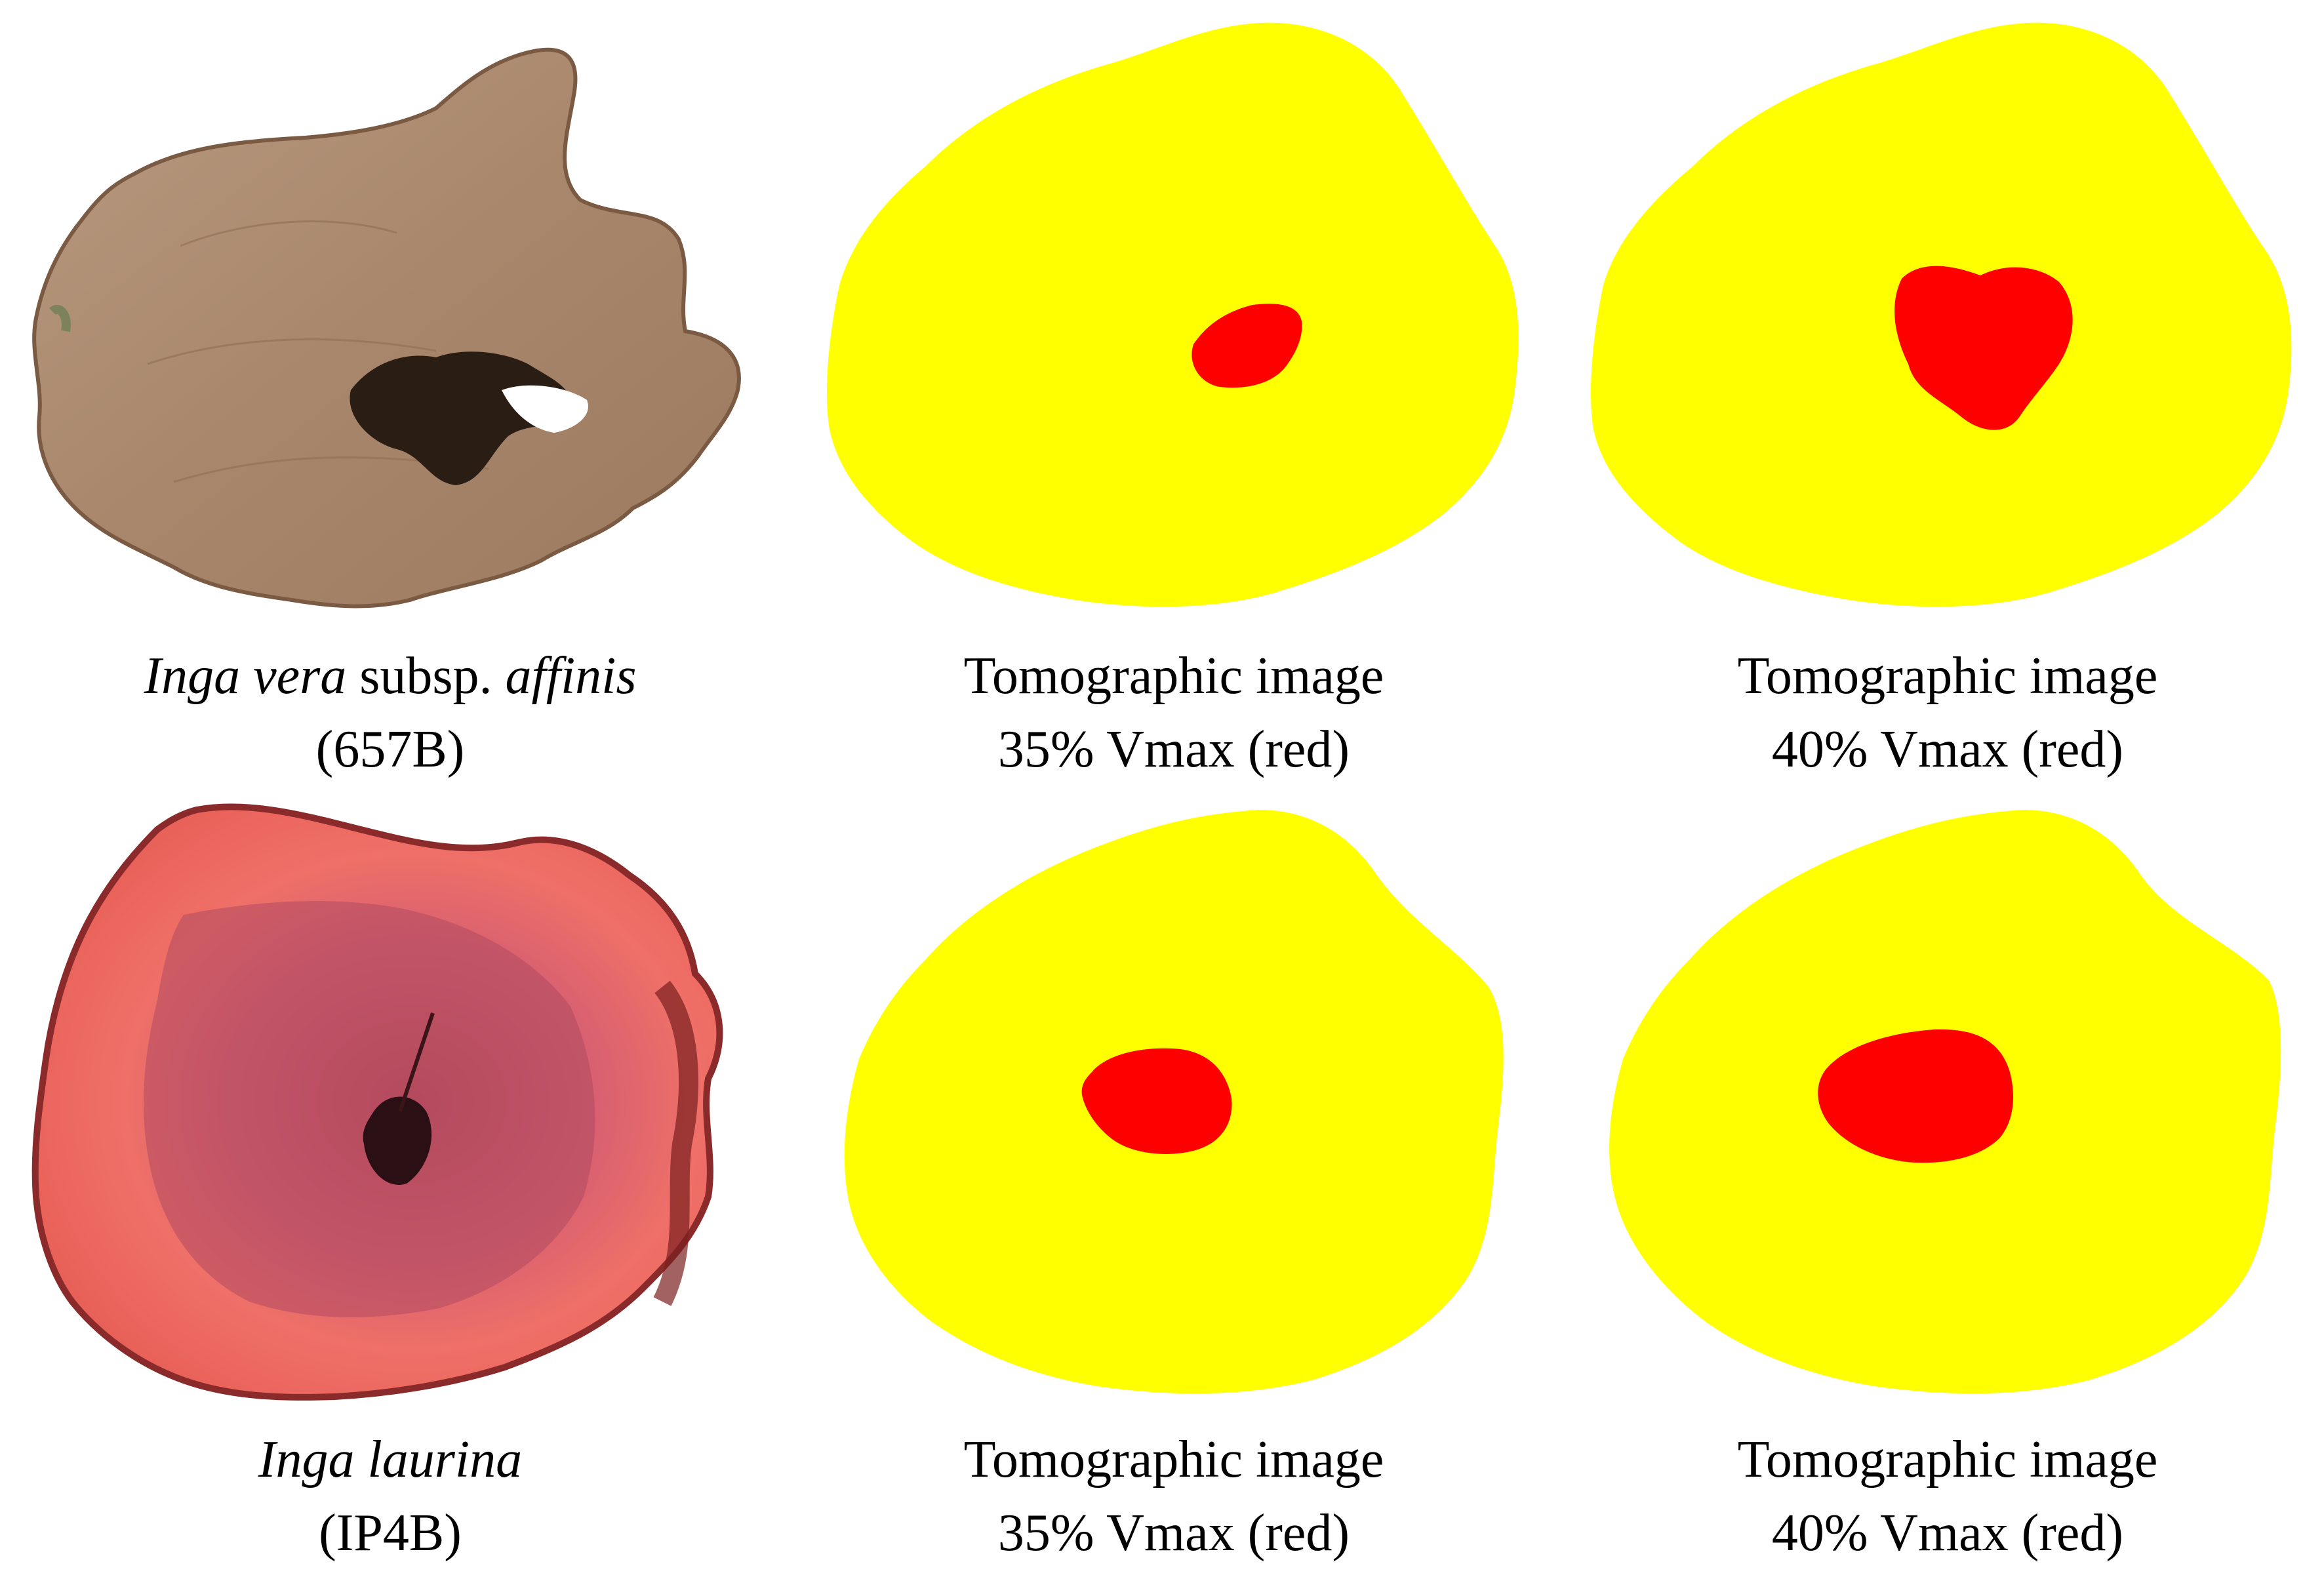 The width and height of the screenshot is (2324, 1577). Describe the element at coordinates (390, 712) in the screenshot. I see `caption-photo-657b: Inga vera subsp. affinis (657B)` at that location.